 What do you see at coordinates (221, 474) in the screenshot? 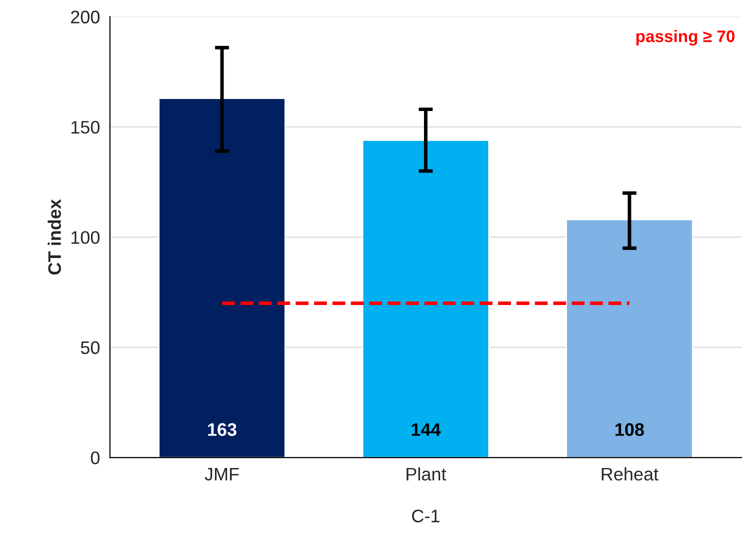
I see `x-tick-label: JMF` at bounding box center [221, 474].